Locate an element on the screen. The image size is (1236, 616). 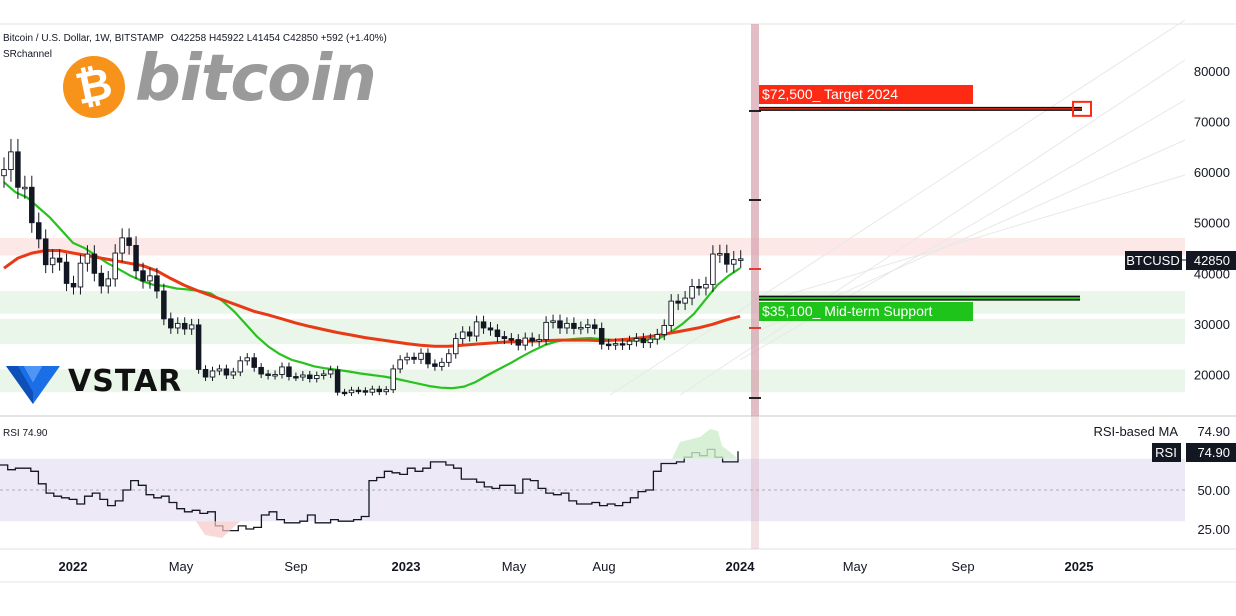
sma-slow-line is located at coordinates (372, 298).